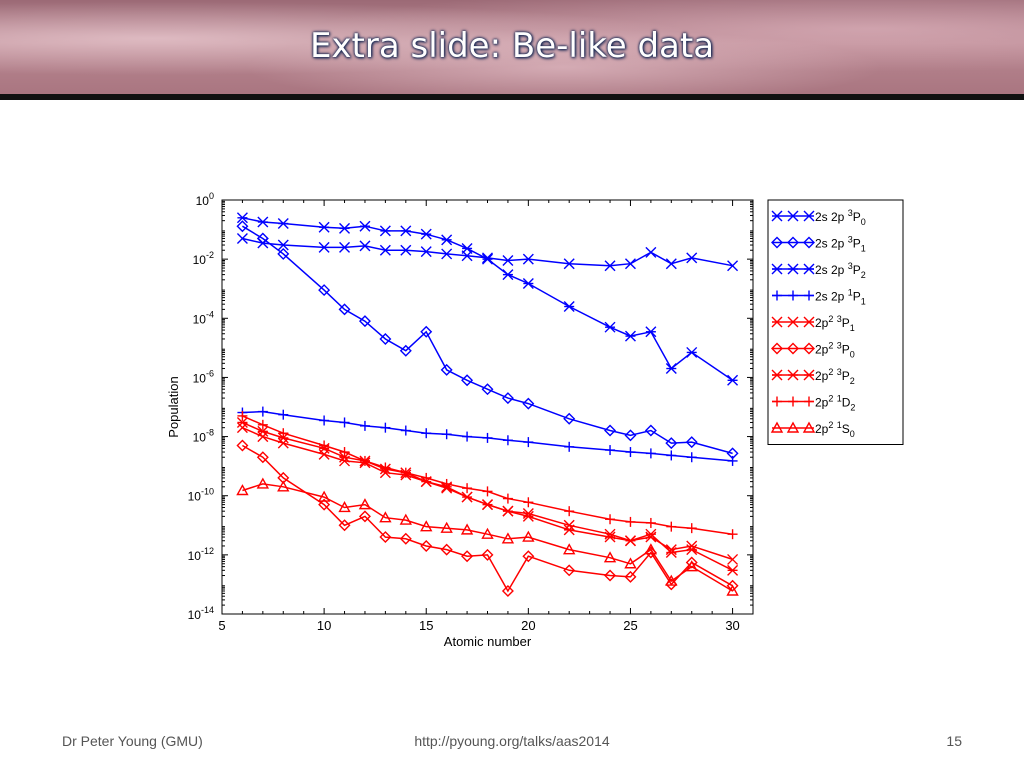 The height and width of the screenshot is (768, 1024). I want to click on y-tick-label: 10⁻², so click(203, 258).